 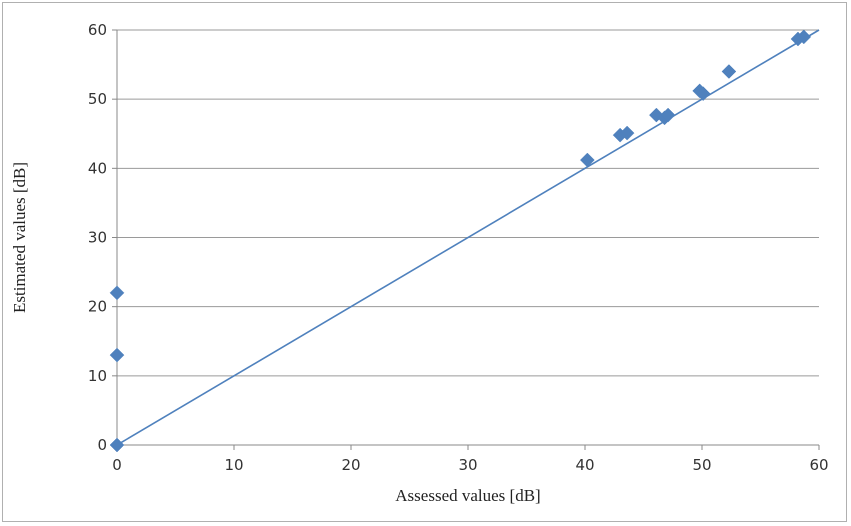 I want to click on x-tick-label-2: 20, so click(x=350, y=465).